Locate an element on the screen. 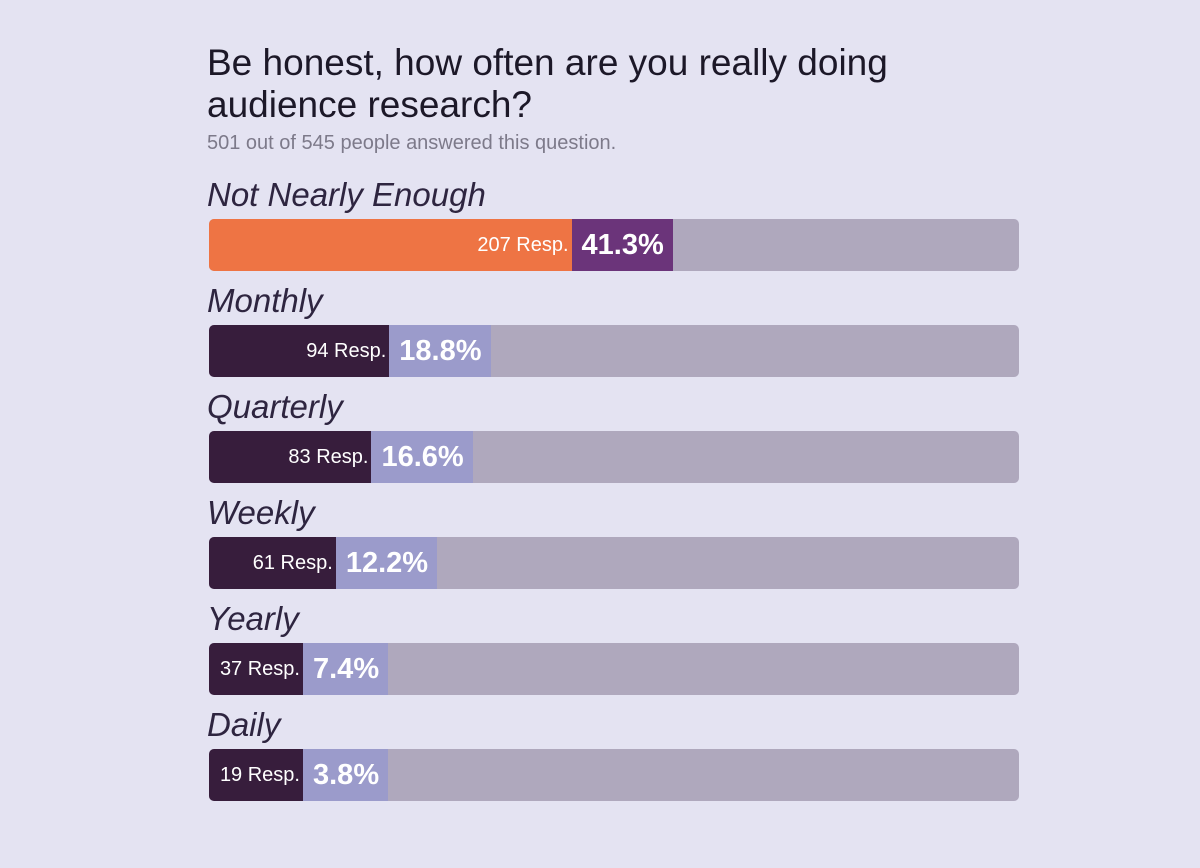 The height and width of the screenshot is (868, 1200). bar-track: 61 Resp. 12.2% is located at coordinates (614, 563).